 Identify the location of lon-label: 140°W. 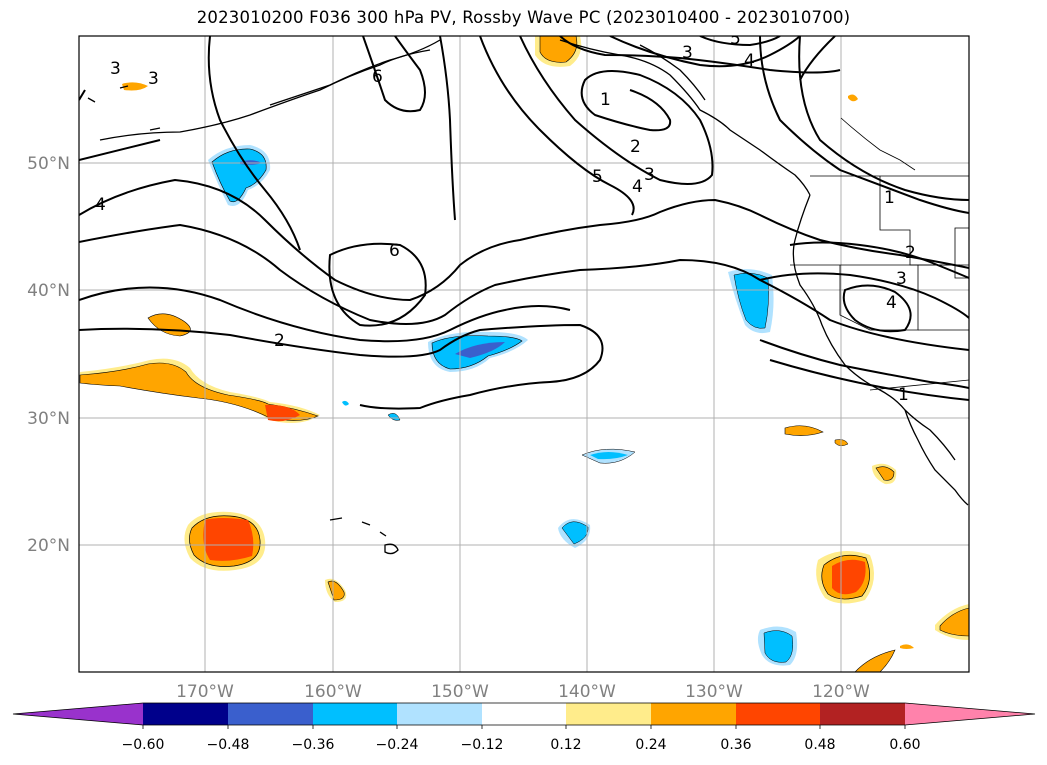
(587, 692).